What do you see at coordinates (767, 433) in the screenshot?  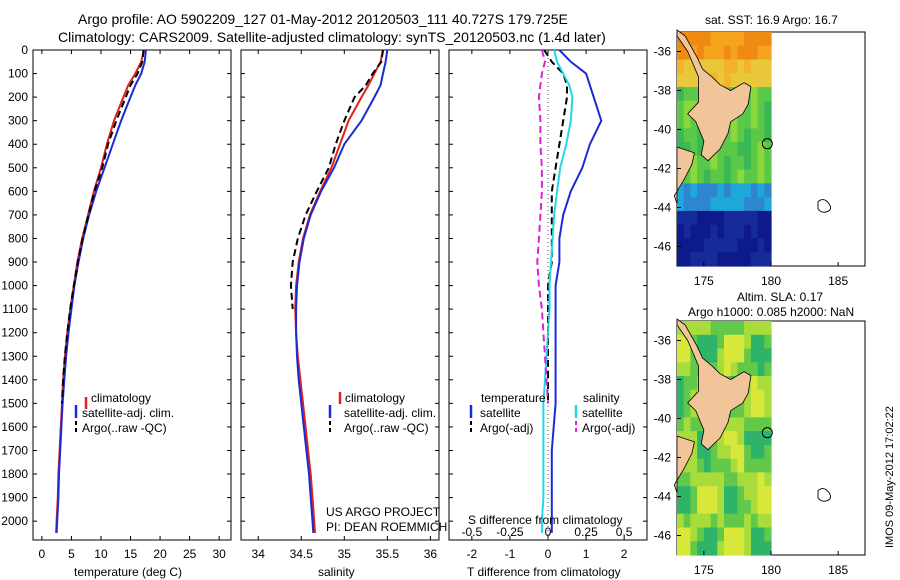 I see `argo-float-marker` at bounding box center [767, 433].